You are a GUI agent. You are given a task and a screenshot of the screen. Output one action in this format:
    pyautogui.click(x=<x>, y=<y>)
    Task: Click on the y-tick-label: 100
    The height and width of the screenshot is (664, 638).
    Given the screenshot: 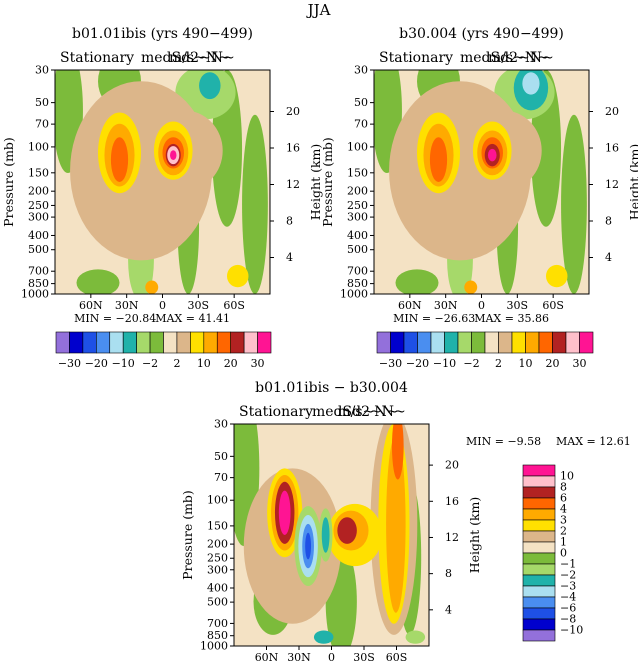 What is the action you would take?
    pyautogui.click(x=38, y=146)
    